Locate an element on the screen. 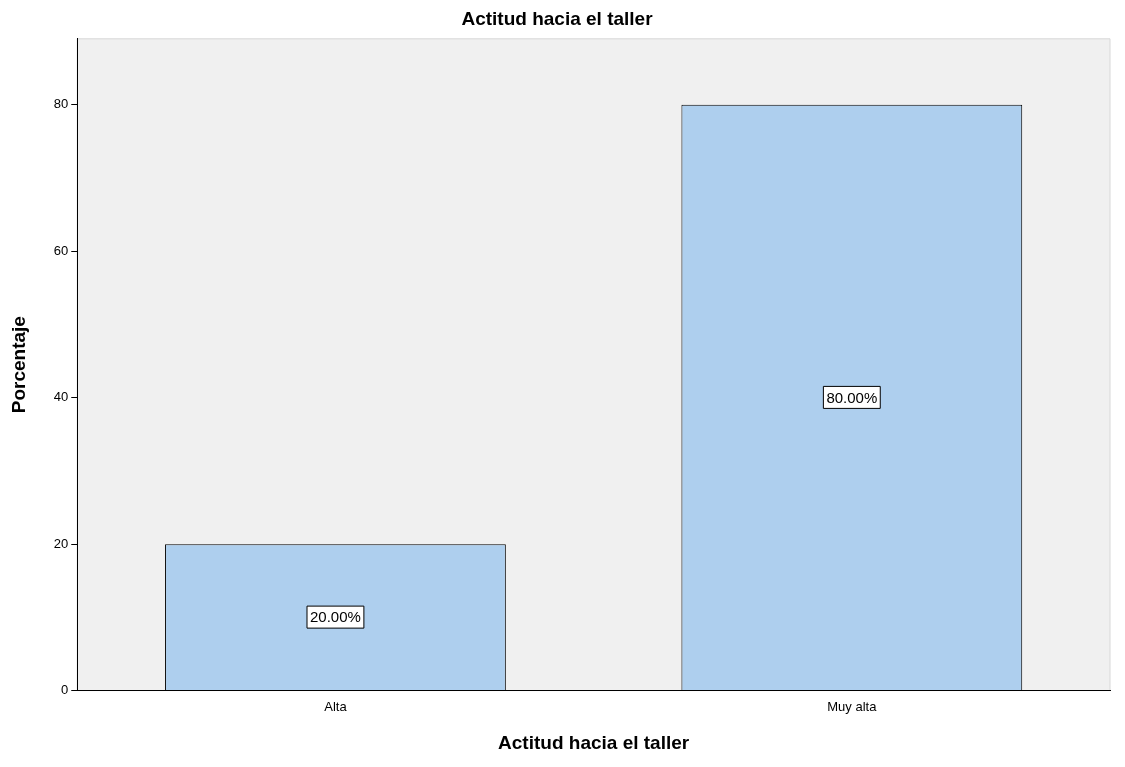 This screenshot has height=767, width=1125. x-axis-title: Actitud hacia el taller is located at coordinates (594, 742).